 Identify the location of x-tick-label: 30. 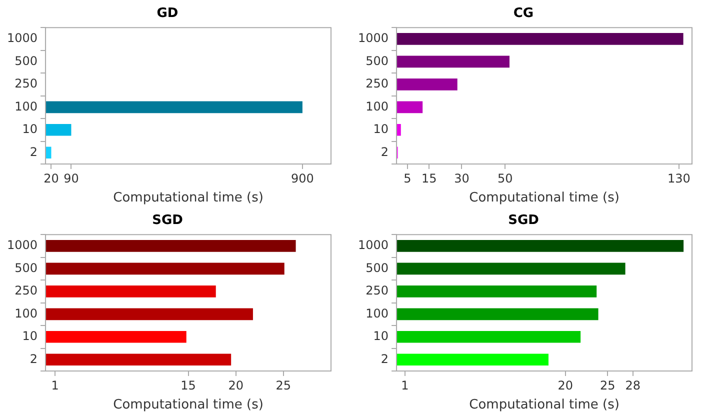
(462, 178).